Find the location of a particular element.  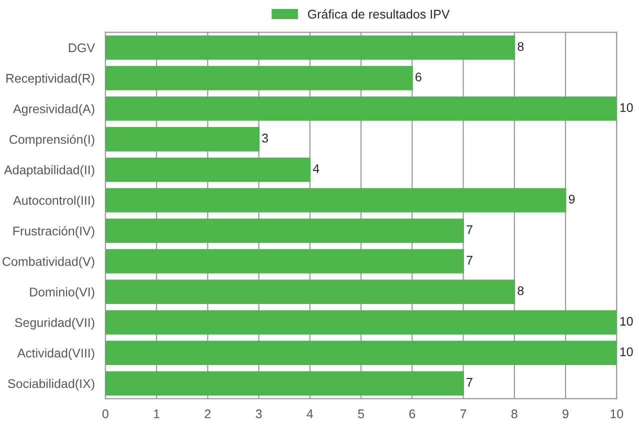

y-tick-label: Adaptabilidad(II) is located at coordinates (49, 171).